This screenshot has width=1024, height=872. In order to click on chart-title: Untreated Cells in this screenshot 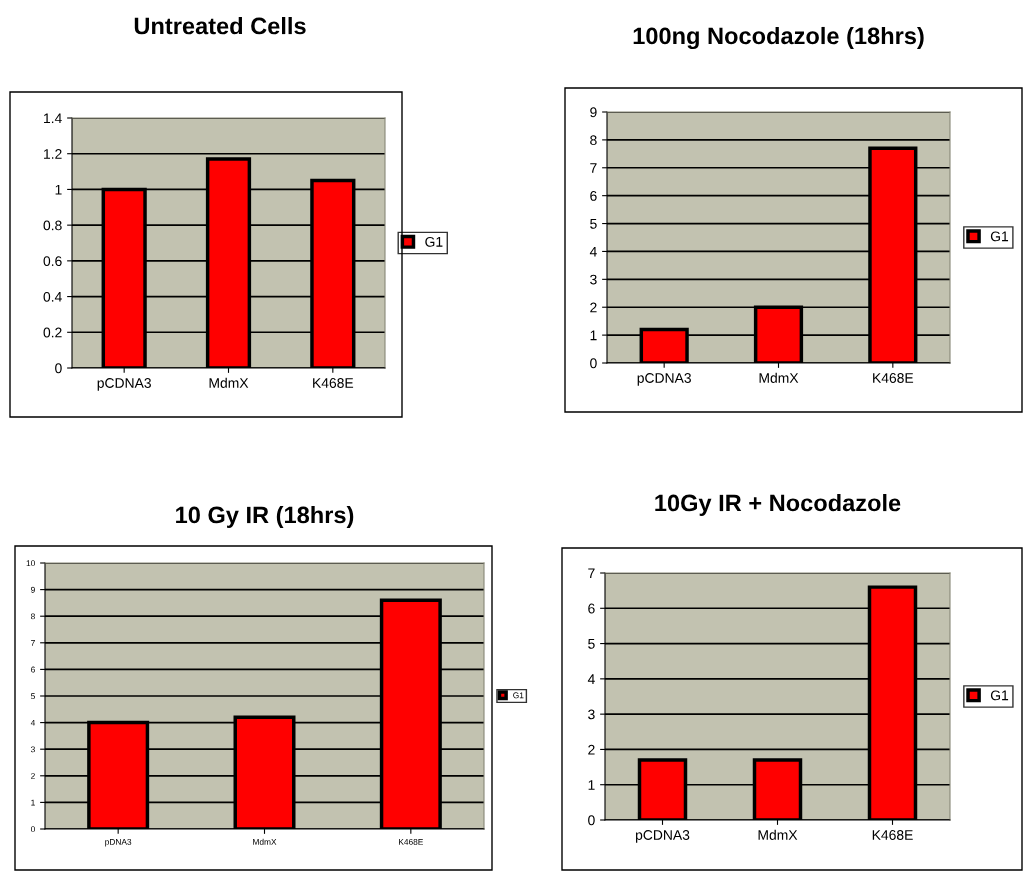, I will do `click(220, 26)`.